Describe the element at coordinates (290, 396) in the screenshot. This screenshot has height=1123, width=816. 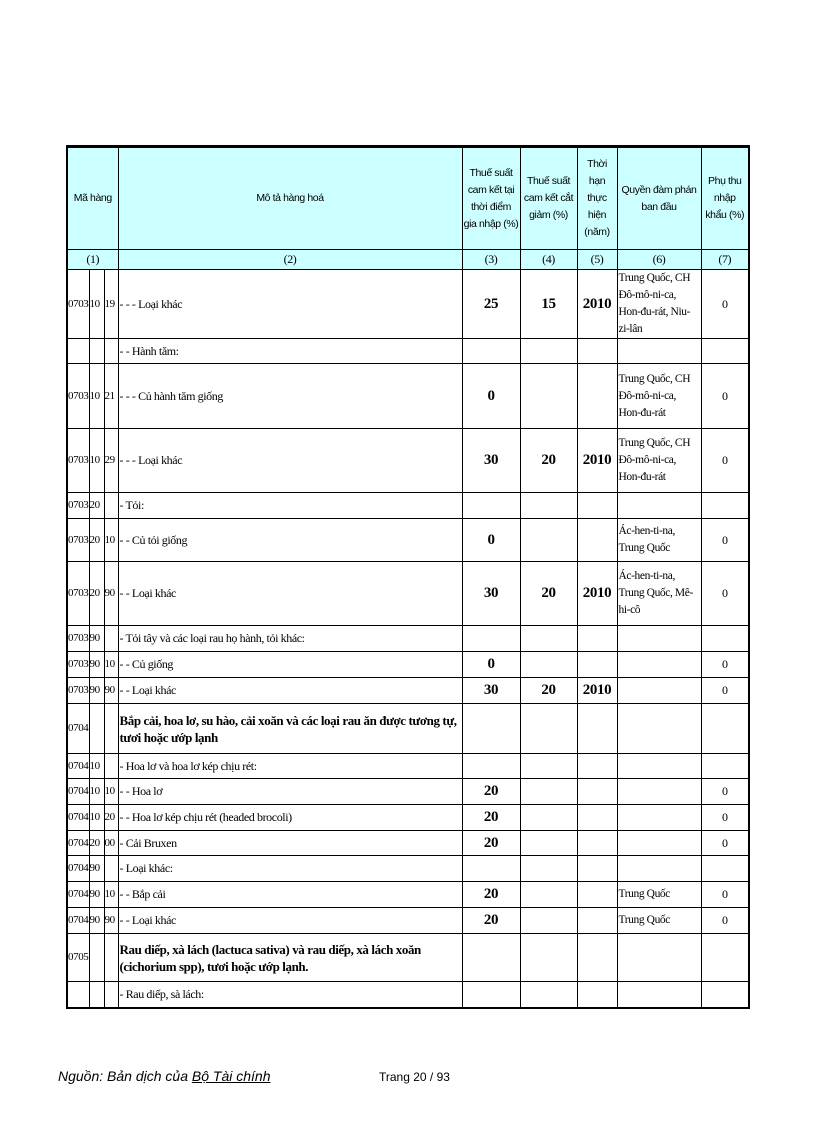
I see `description: - - - Củ hành tăm giống` at that location.